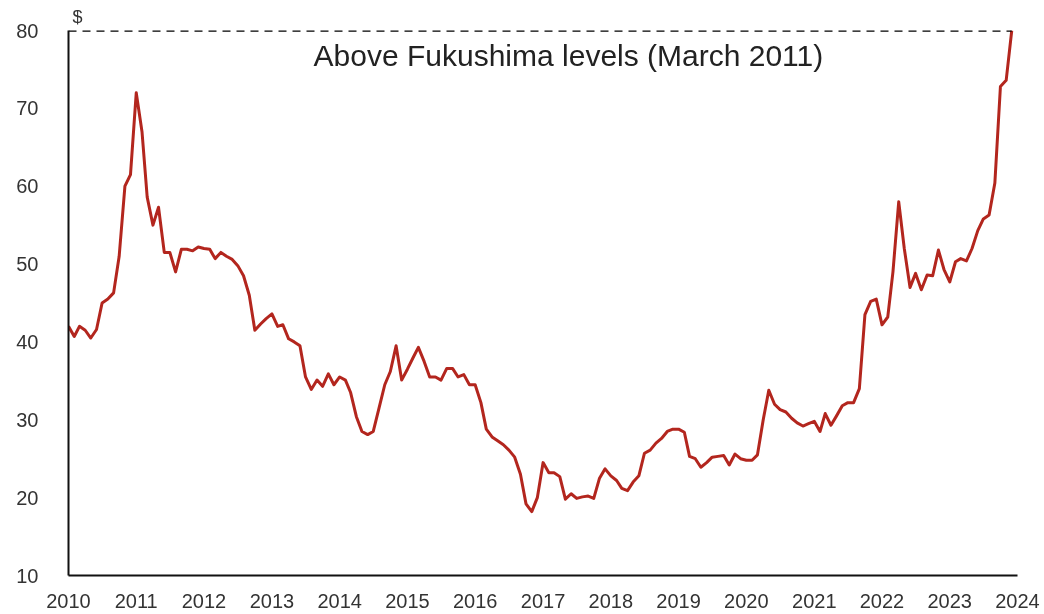 The height and width of the screenshot is (614, 1044). I want to click on y-axis-title: $, so click(77, 16).